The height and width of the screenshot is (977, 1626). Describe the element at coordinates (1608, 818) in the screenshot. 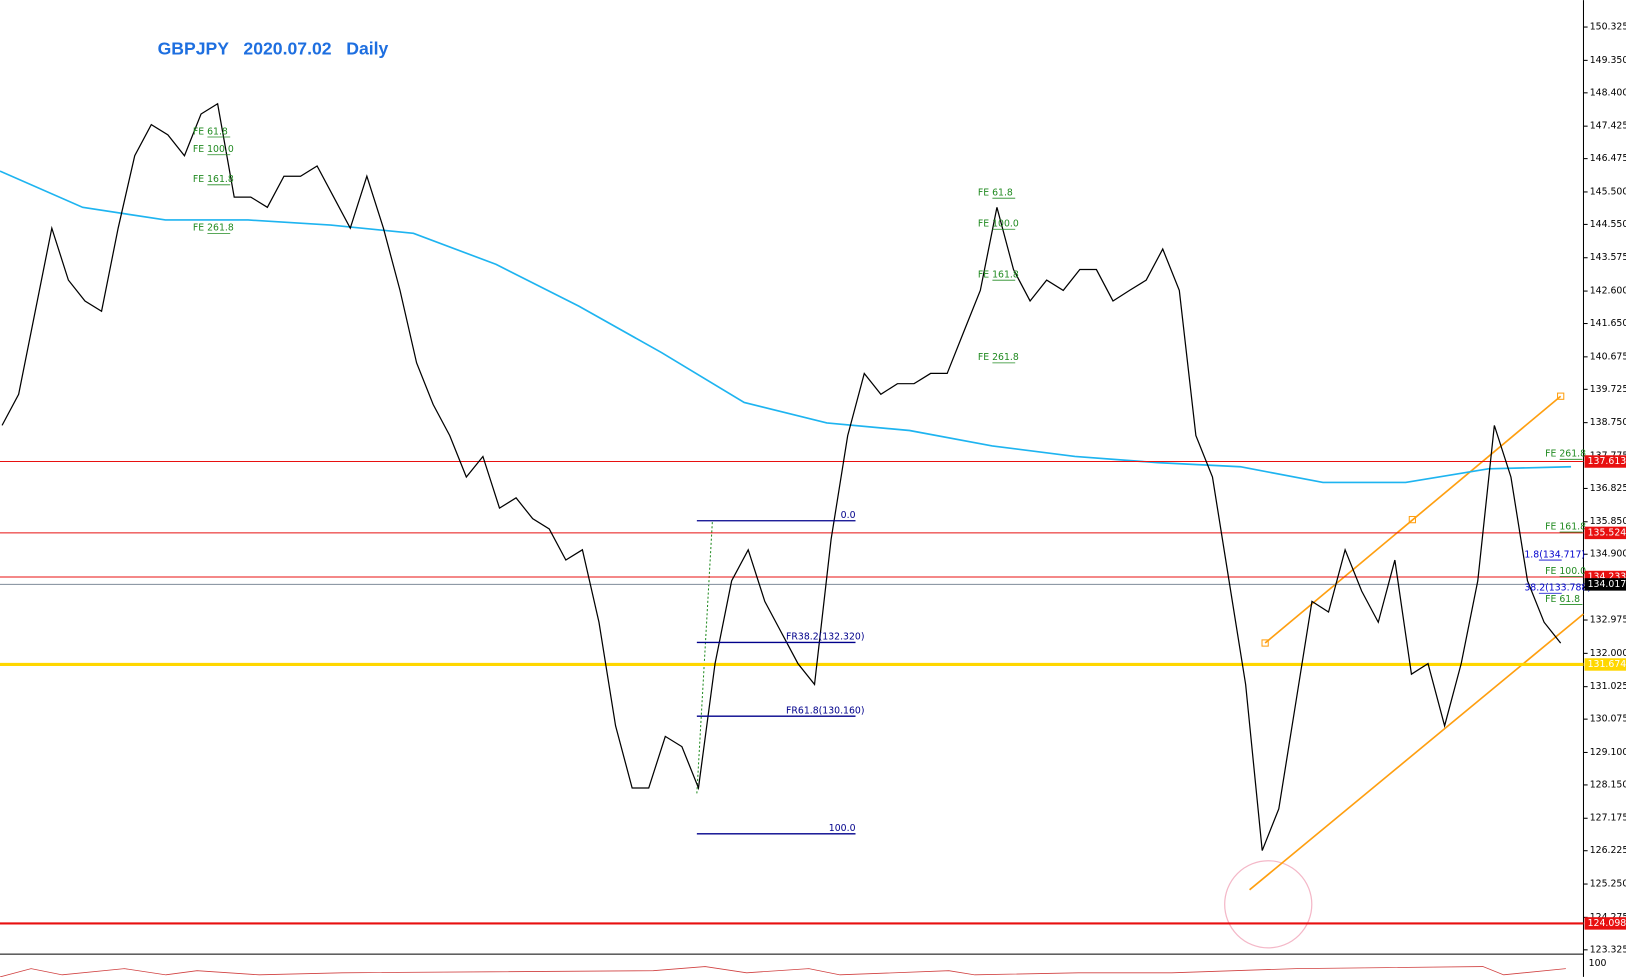

I see `y-tick-label: 127.175` at that location.